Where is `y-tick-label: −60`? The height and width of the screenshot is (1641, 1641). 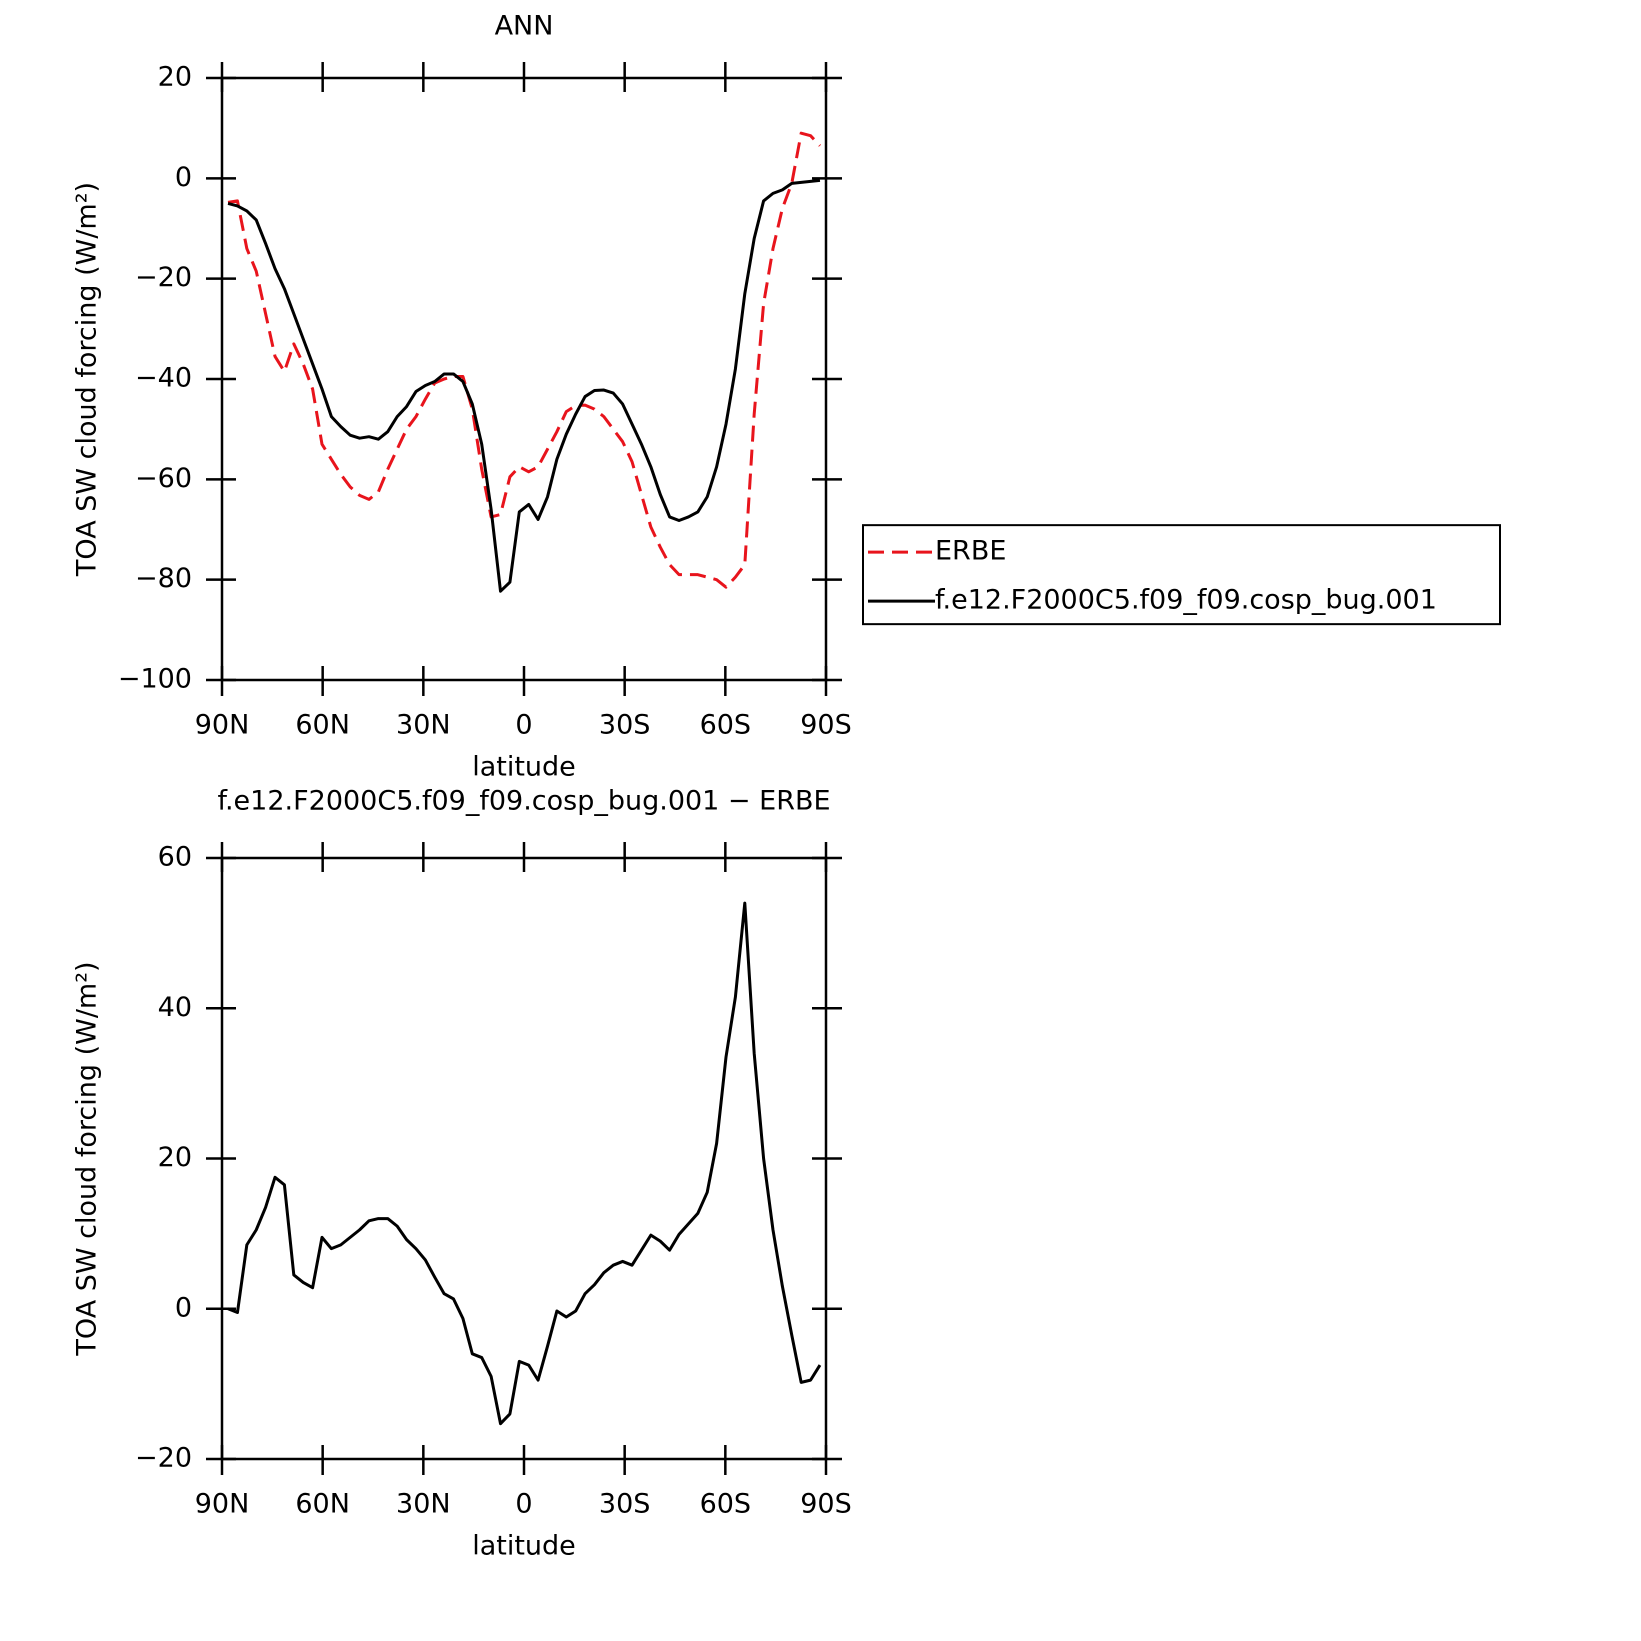 y-tick-label: −60 is located at coordinates (163, 478).